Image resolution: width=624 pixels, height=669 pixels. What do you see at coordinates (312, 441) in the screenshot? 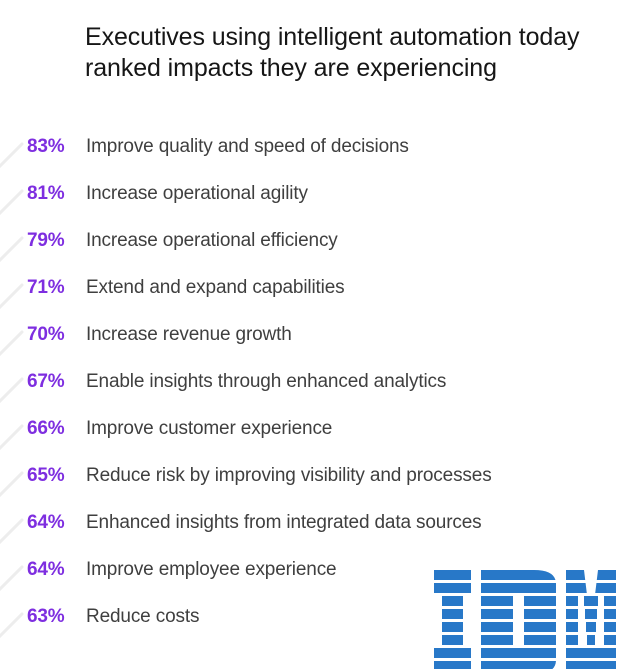
I see `list-item: 66% Improve customer experience` at bounding box center [312, 441].